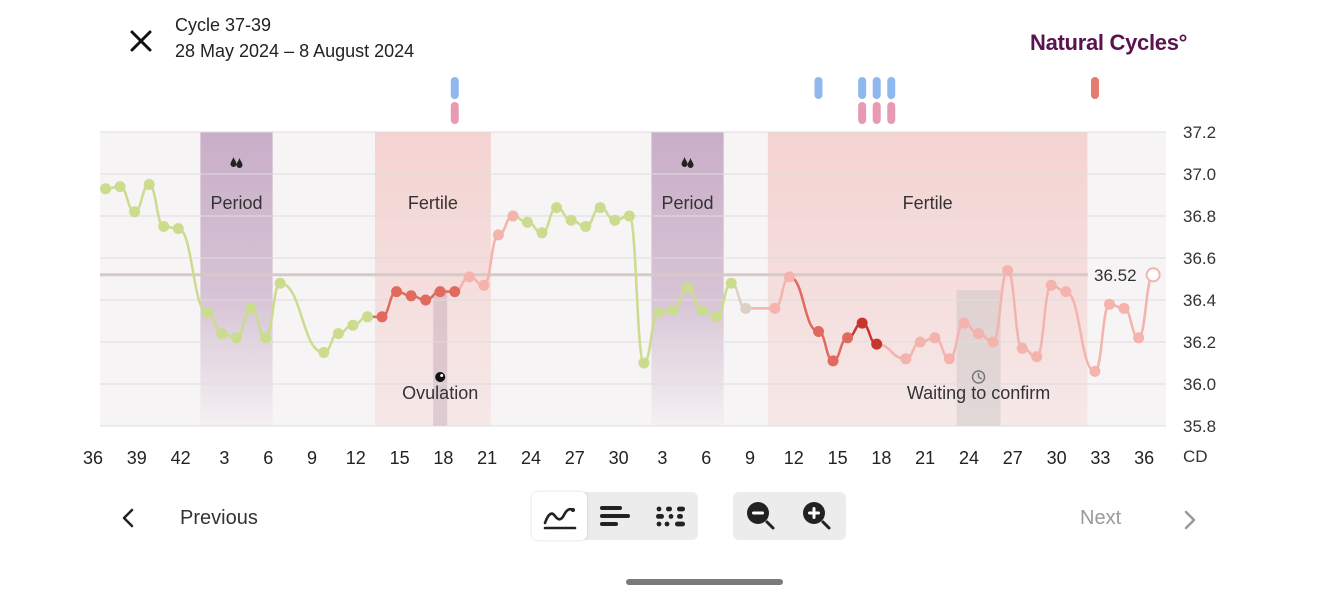  I want to click on line-view-button, so click(559, 516).